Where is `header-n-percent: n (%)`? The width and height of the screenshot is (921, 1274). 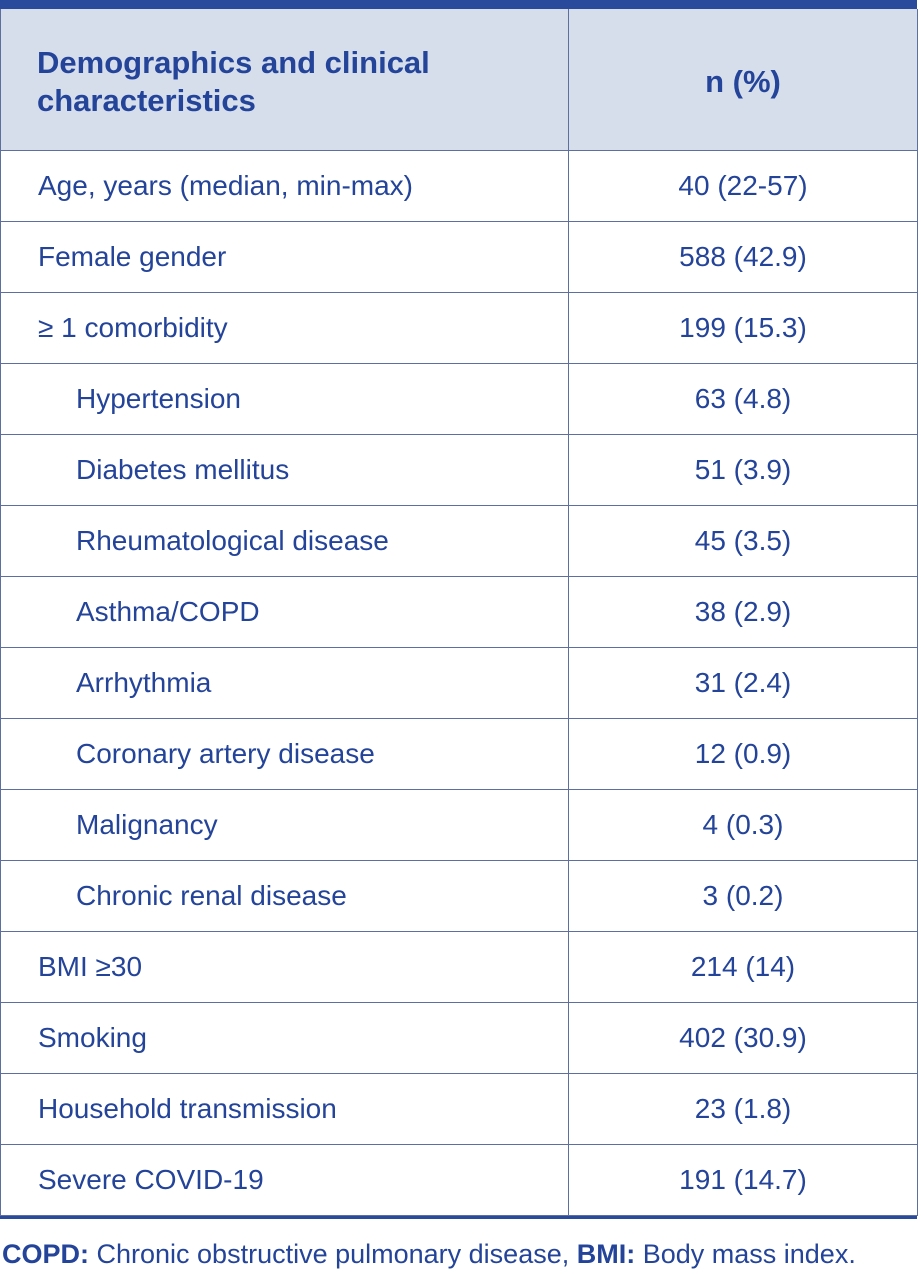 header-n-percent: n (%) is located at coordinates (743, 80).